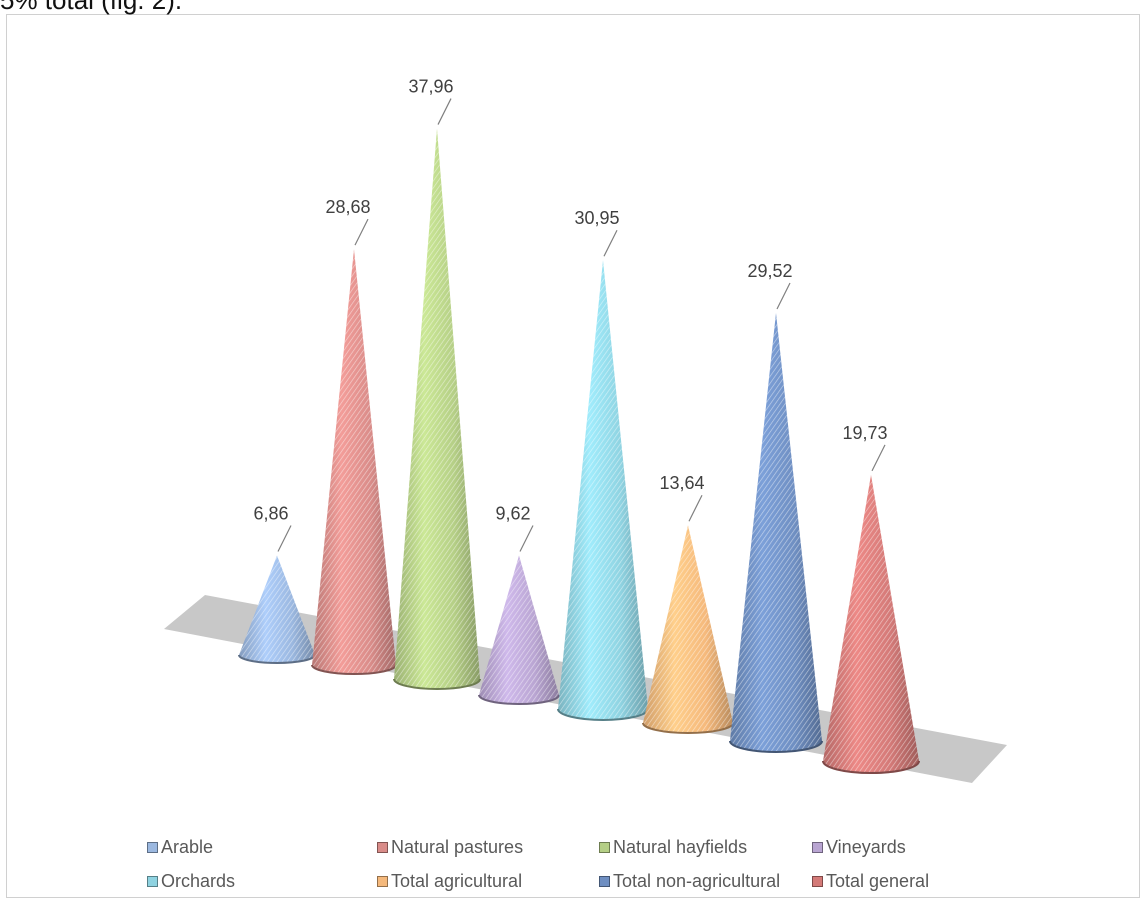 The width and height of the screenshot is (1147, 904). Describe the element at coordinates (769, 271) in the screenshot. I see `data-label: 29,52` at that location.